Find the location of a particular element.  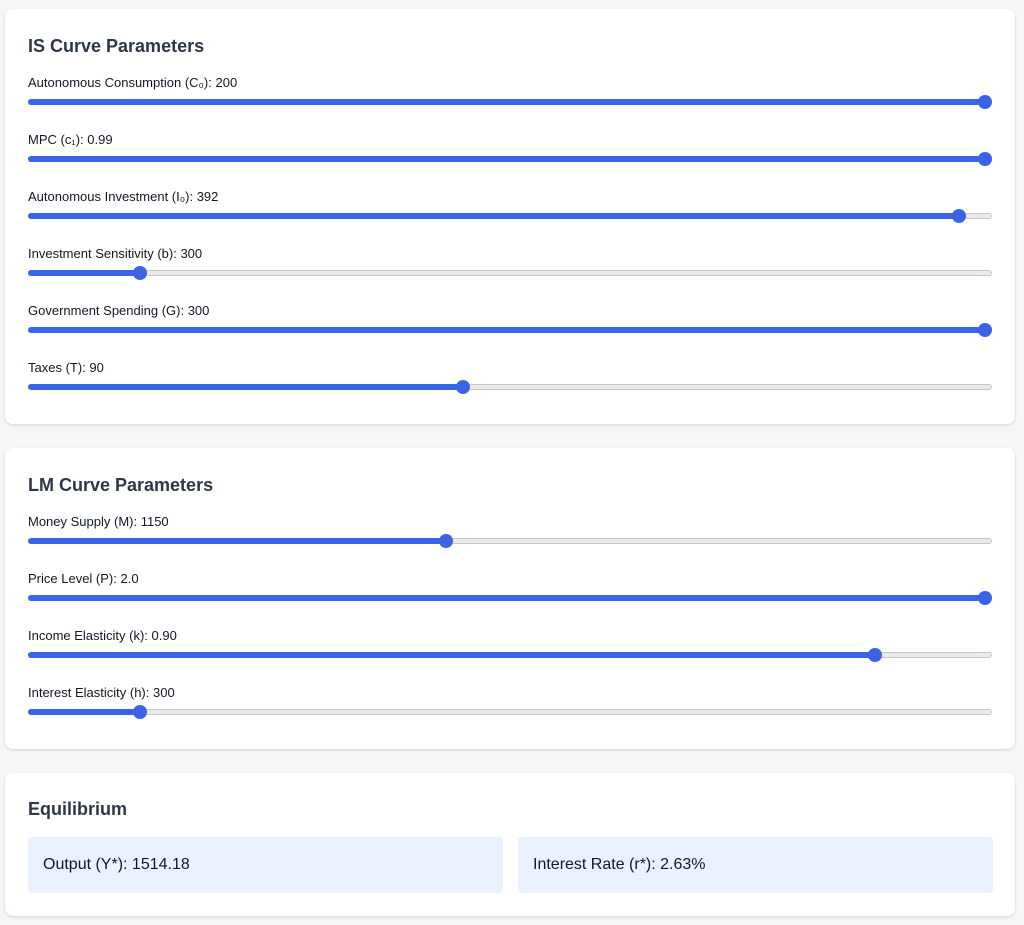

mpc-control: MPC (c₁): 0.99 is located at coordinates (510, 152).